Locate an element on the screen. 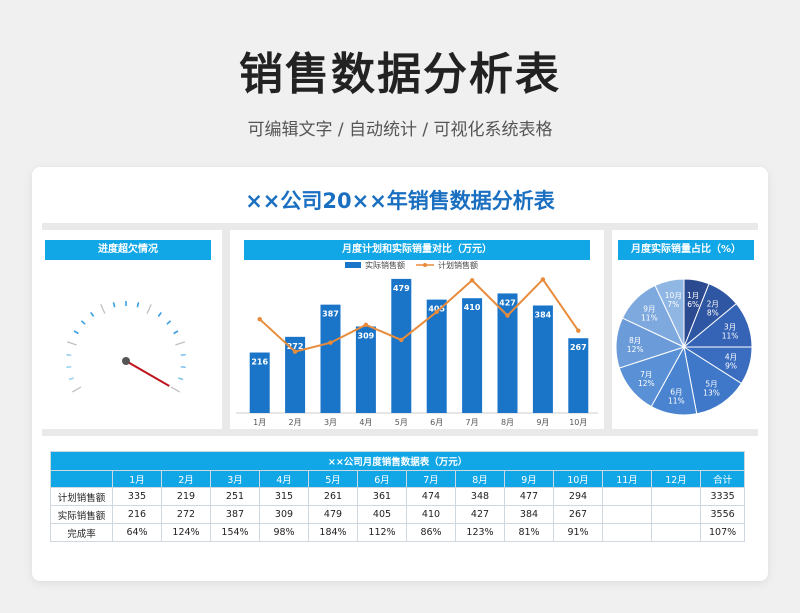 This screenshot has height=613, width=800. legend-line-marker is located at coordinates (425, 265).